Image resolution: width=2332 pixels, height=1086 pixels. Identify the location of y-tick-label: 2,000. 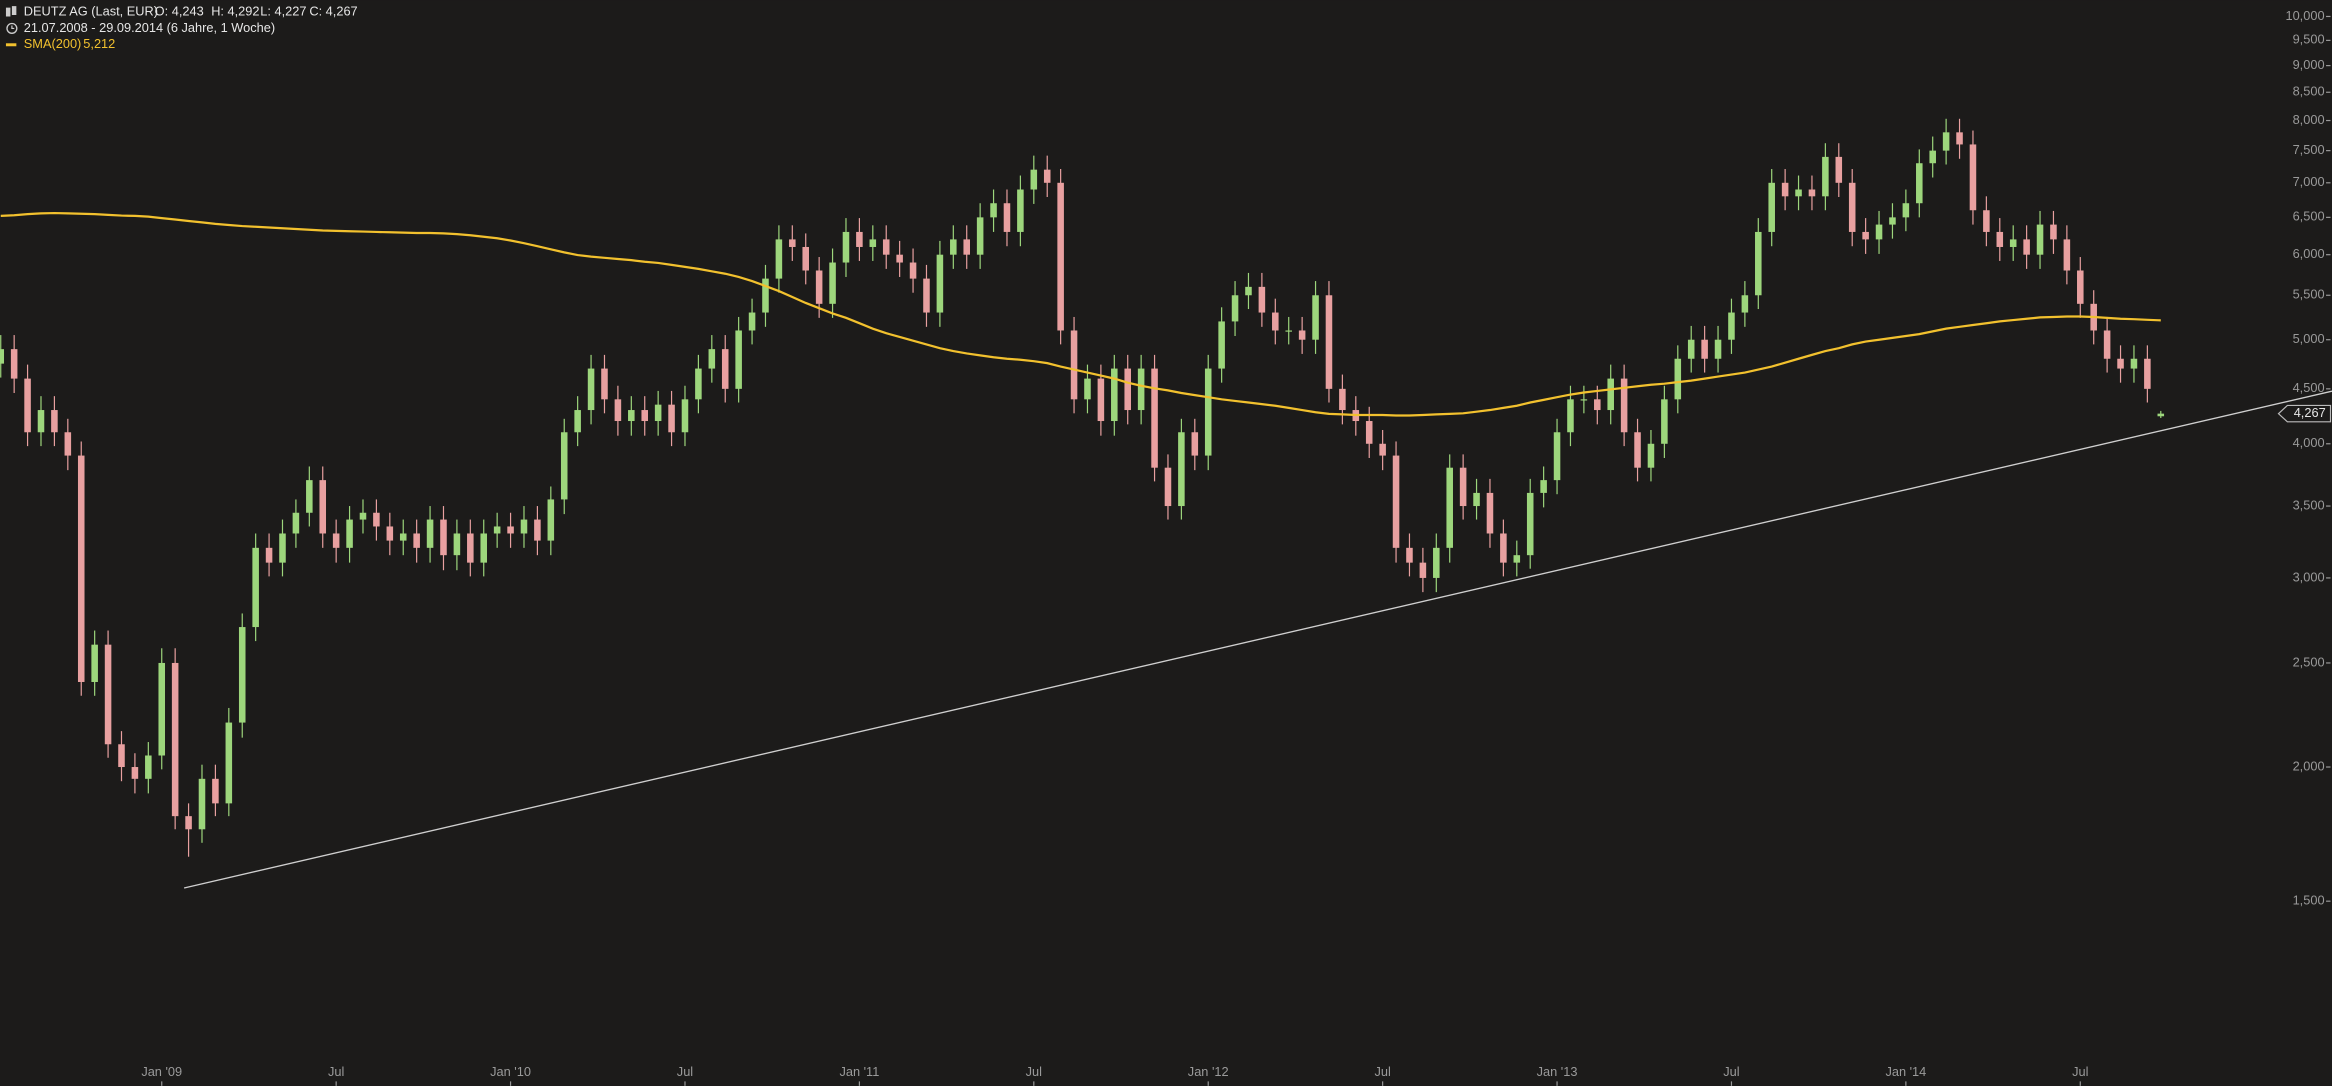
(2309, 765).